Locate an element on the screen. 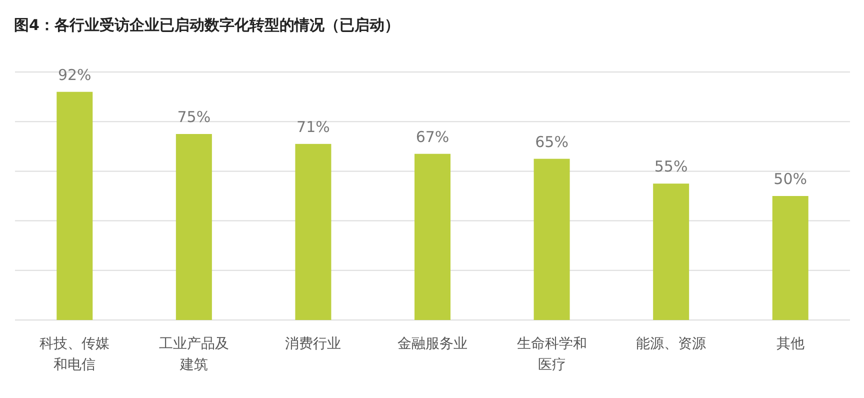 The height and width of the screenshot is (398, 864). x-tick-label: 科技、传媒和电信 is located at coordinates (74, 355).